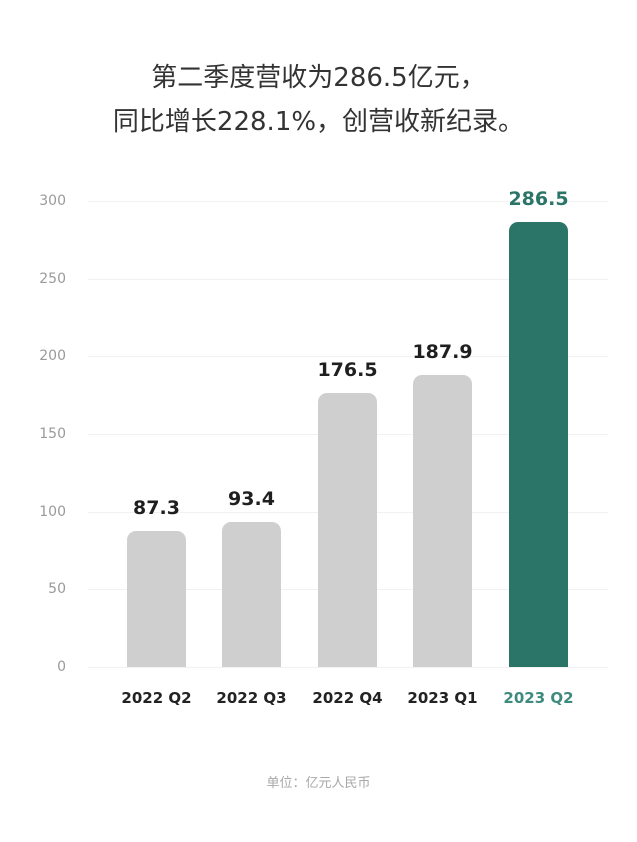  What do you see at coordinates (538, 444) in the screenshot?
I see `bar-2023-q2` at bounding box center [538, 444].